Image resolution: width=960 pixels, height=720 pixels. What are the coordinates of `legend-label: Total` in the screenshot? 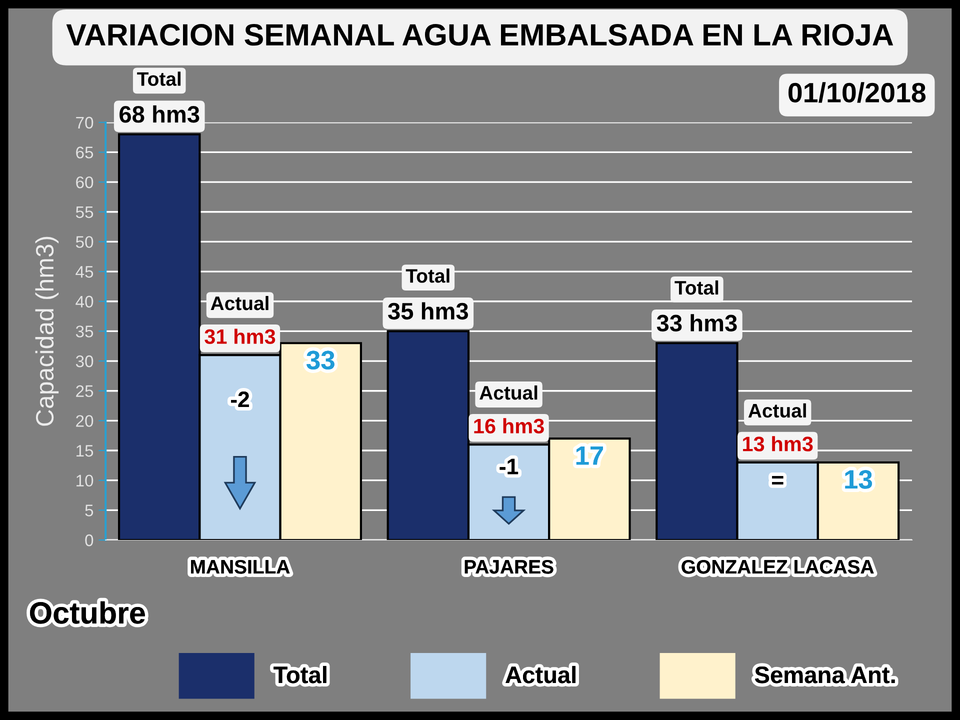 It's located at (300, 675).